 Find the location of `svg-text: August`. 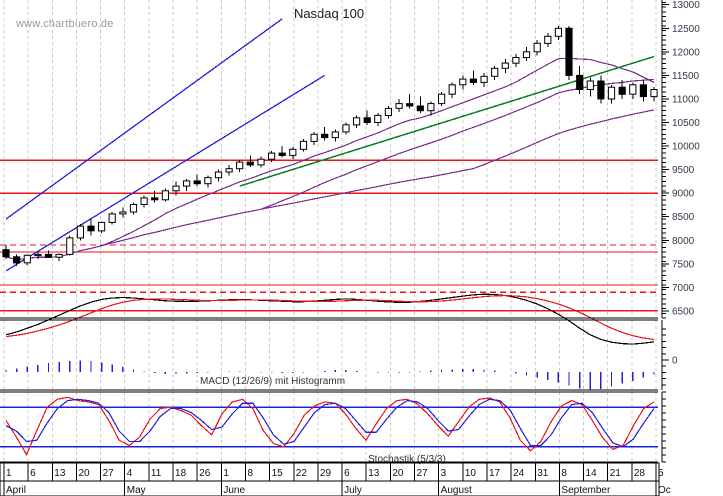

svg-text: August is located at coordinates (456, 490).